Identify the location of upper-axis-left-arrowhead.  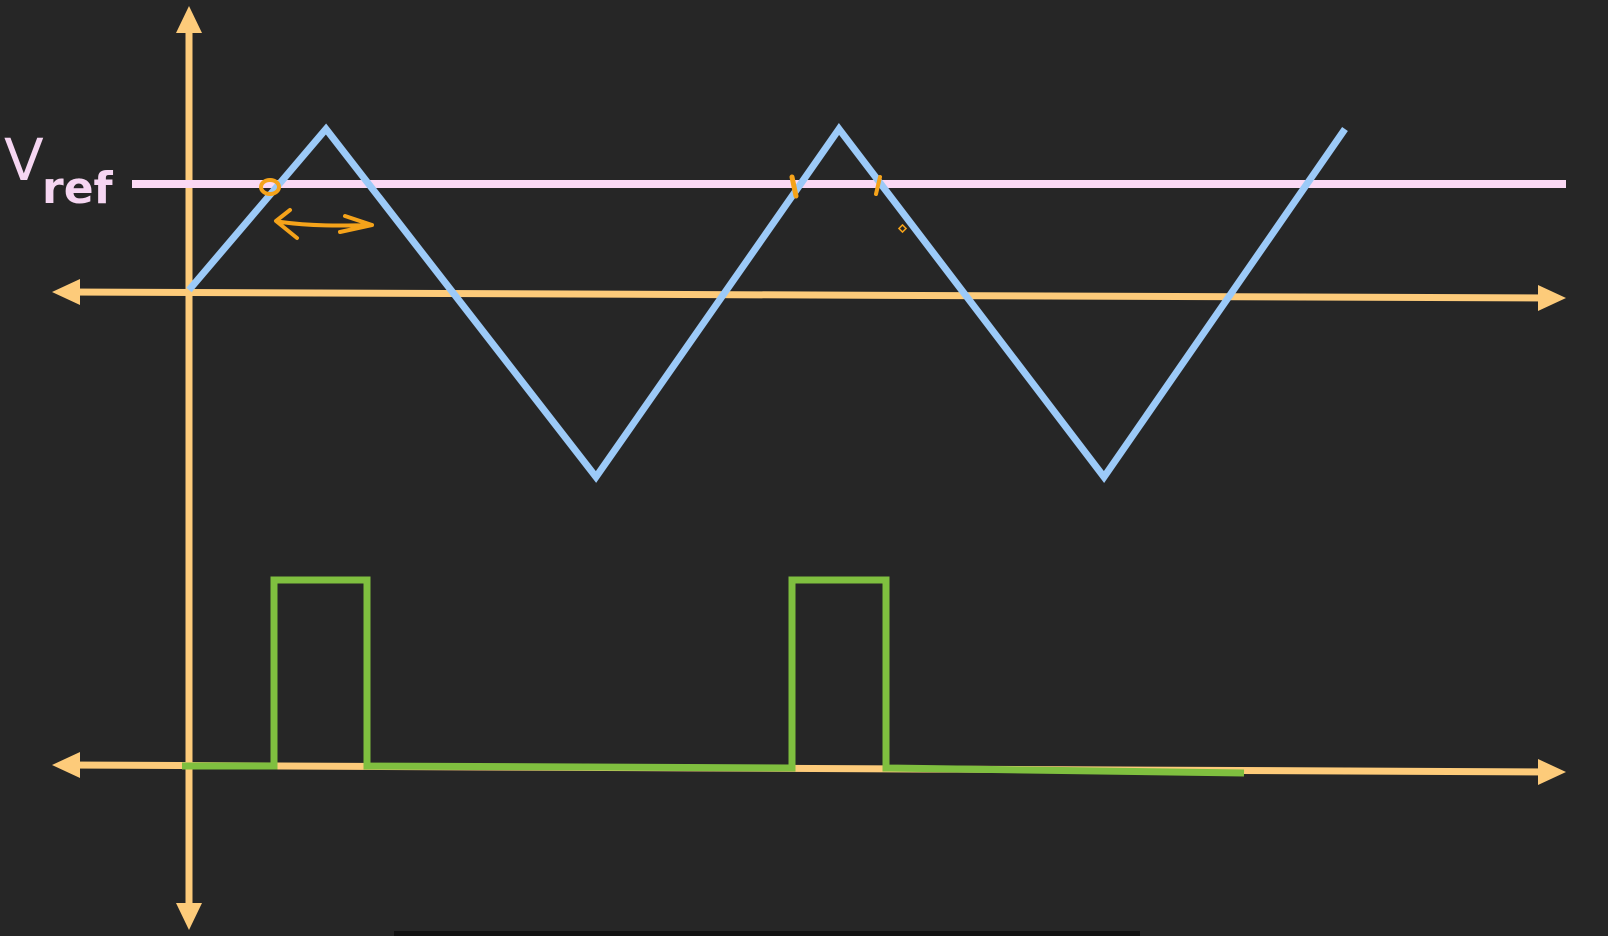
(66, 292).